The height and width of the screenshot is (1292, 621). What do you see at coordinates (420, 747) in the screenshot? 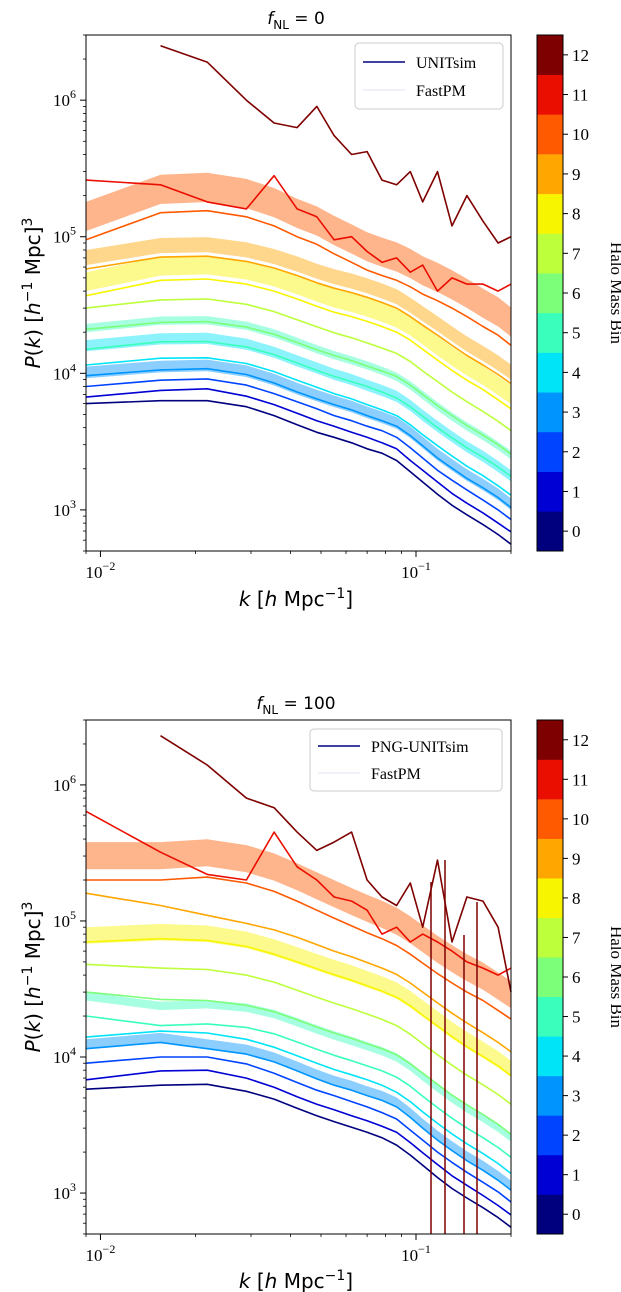
I see `legend-label-png-unitsim: PNG-UNITsim` at bounding box center [420, 747].